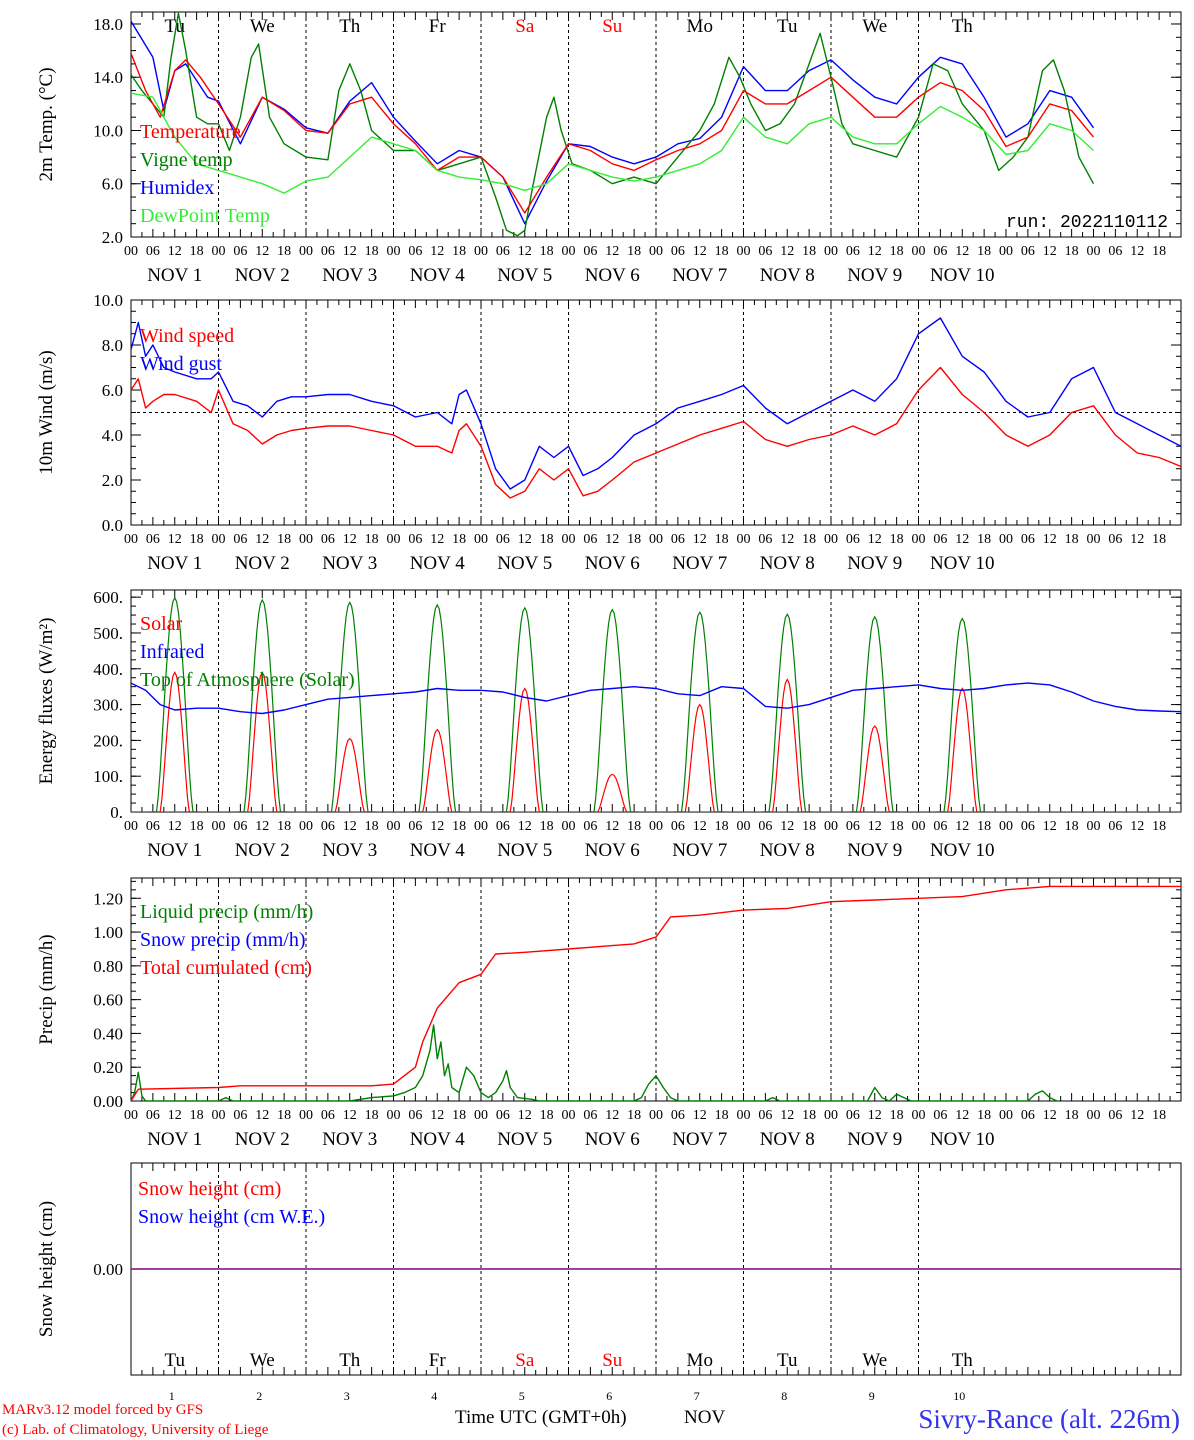 The width and height of the screenshot is (1194, 1440). What do you see at coordinates (434, 1396) in the screenshot?
I see `day-number: 4` at bounding box center [434, 1396].